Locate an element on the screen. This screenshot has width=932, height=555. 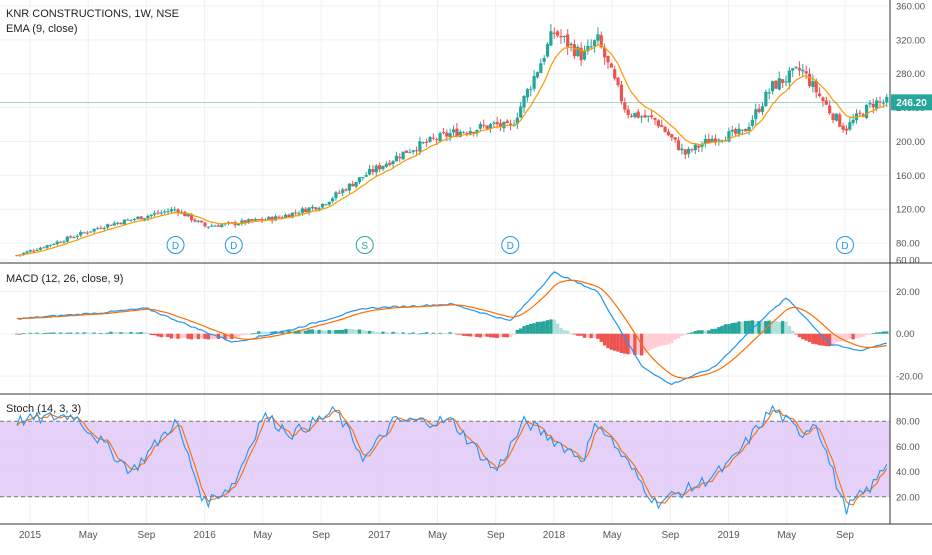
price-y-tick-label: 320.00 is located at coordinates (910, 40).